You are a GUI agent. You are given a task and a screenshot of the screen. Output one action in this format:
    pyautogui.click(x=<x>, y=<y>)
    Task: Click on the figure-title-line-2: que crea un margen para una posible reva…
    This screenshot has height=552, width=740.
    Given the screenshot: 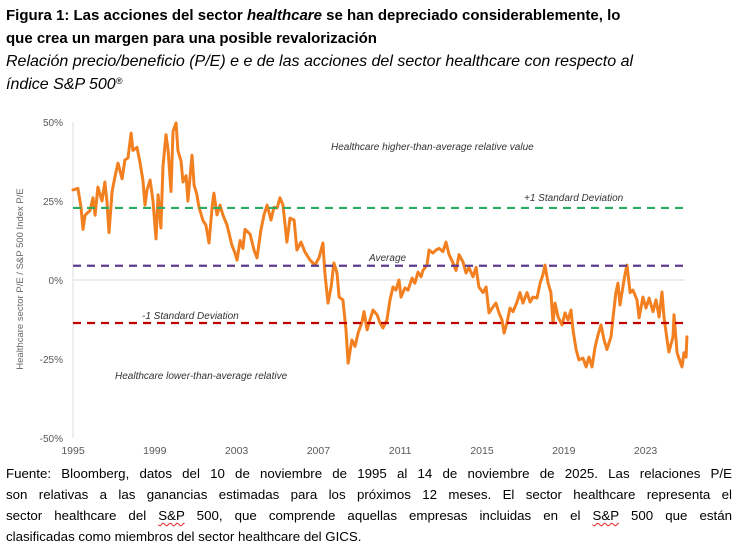 What is the action you would take?
    pyautogui.click(x=191, y=38)
    